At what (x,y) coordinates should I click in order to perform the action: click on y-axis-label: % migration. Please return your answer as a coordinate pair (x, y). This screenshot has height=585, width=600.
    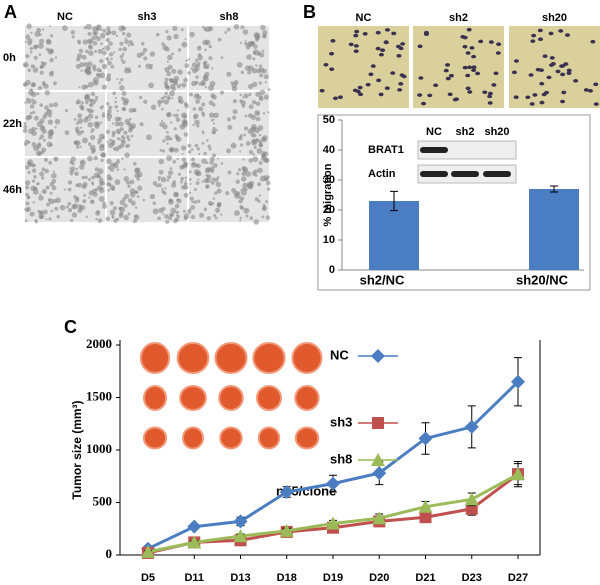
    Looking at the image, I should click on (328, 194).